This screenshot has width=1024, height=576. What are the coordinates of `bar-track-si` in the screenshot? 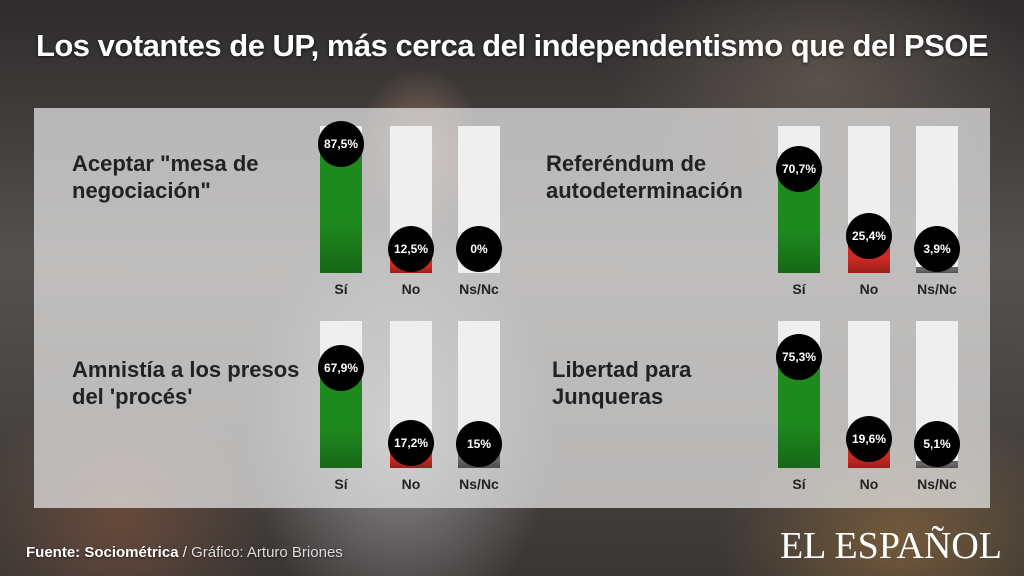 It's located at (341, 394).